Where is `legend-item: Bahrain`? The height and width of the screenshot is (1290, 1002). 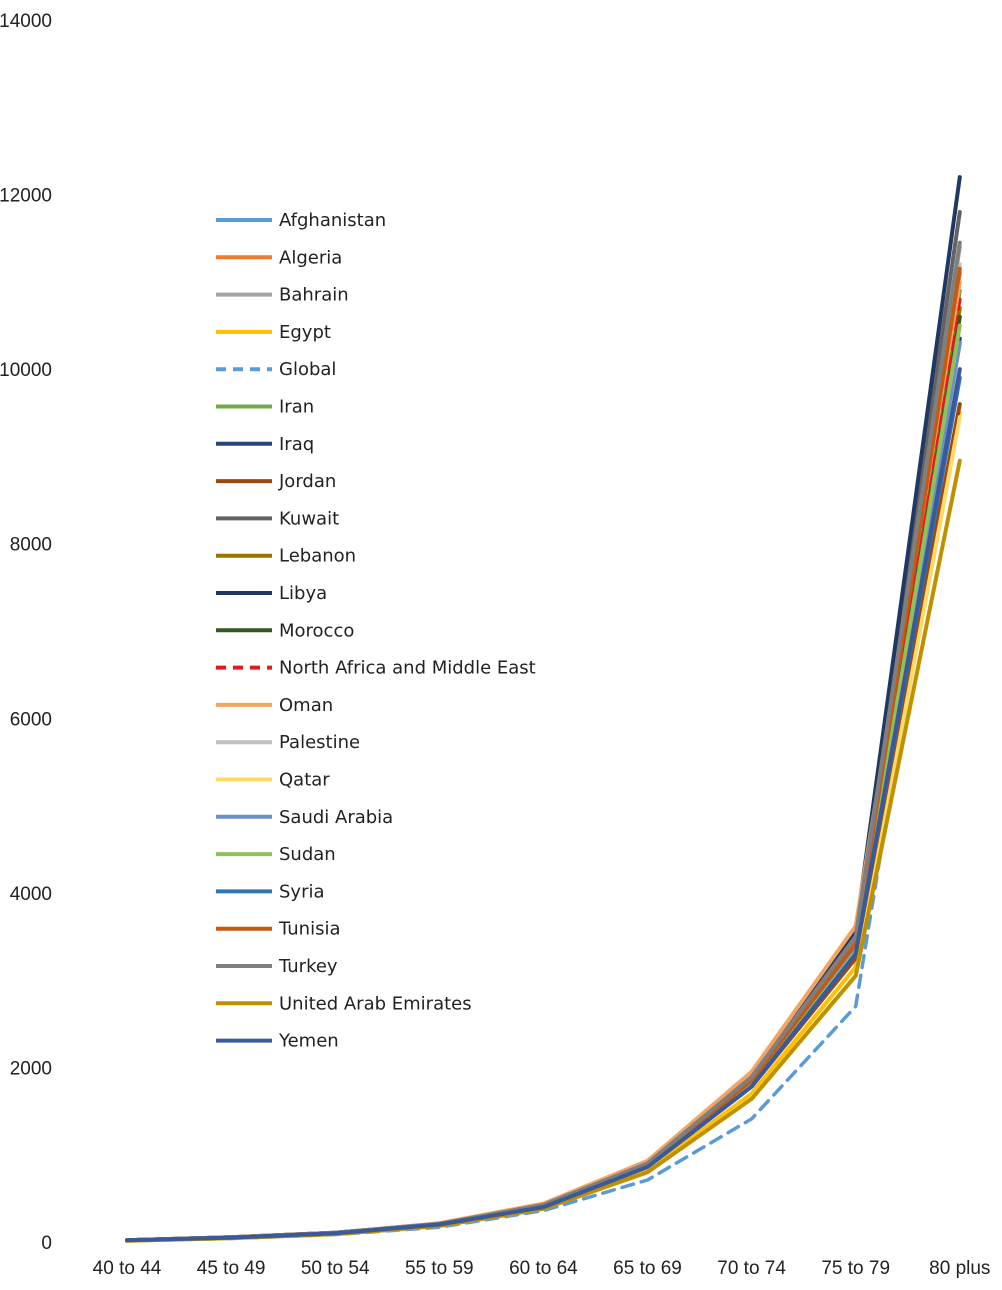
legend-item: Bahrain is located at coordinates (282, 295).